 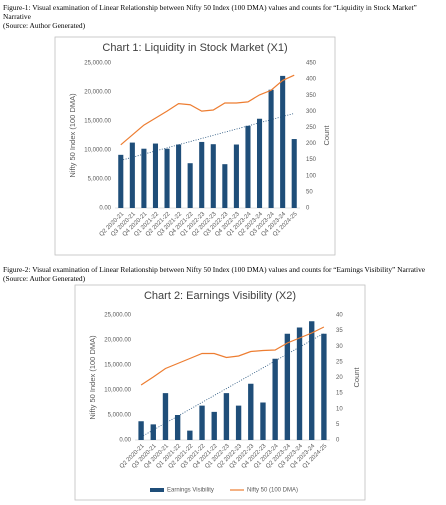 What do you see at coordinates (194, 48) in the screenshot?
I see `chart-title: Chart 1: Liquidity in Stock Market (X1)` at bounding box center [194, 48].